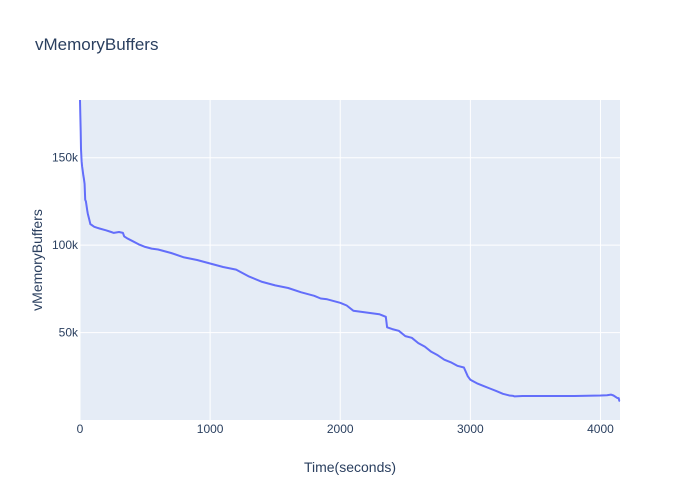 This screenshot has height=500, width=700. Describe the element at coordinates (65, 158) in the screenshot. I see `y-tick-label: 150k` at that location.